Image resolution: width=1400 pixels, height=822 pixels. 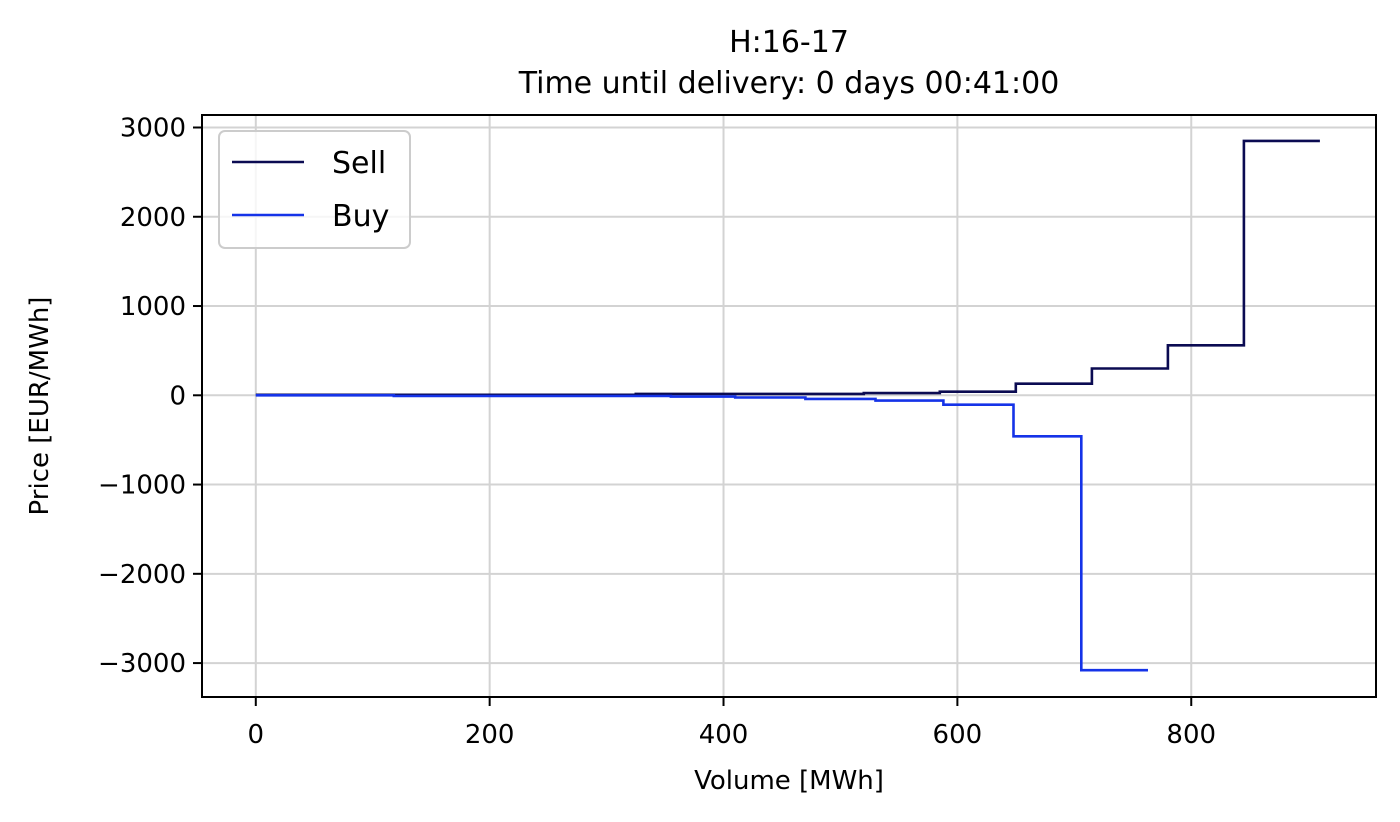 I want to click on x-axis-ticks: 0 200 400 600 800, so click(x=732, y=723).